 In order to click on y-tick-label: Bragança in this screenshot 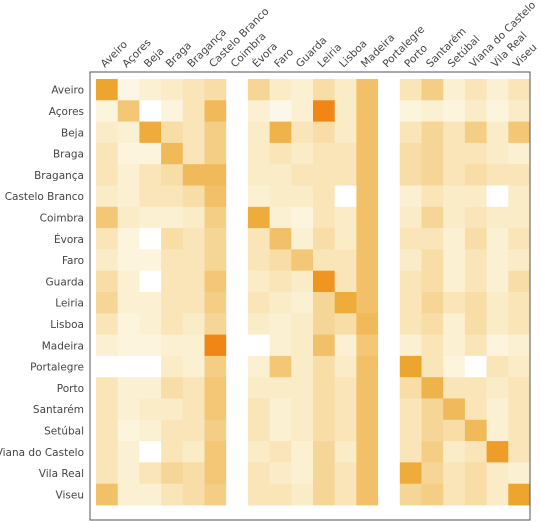, I will do `click(59, 176)`.